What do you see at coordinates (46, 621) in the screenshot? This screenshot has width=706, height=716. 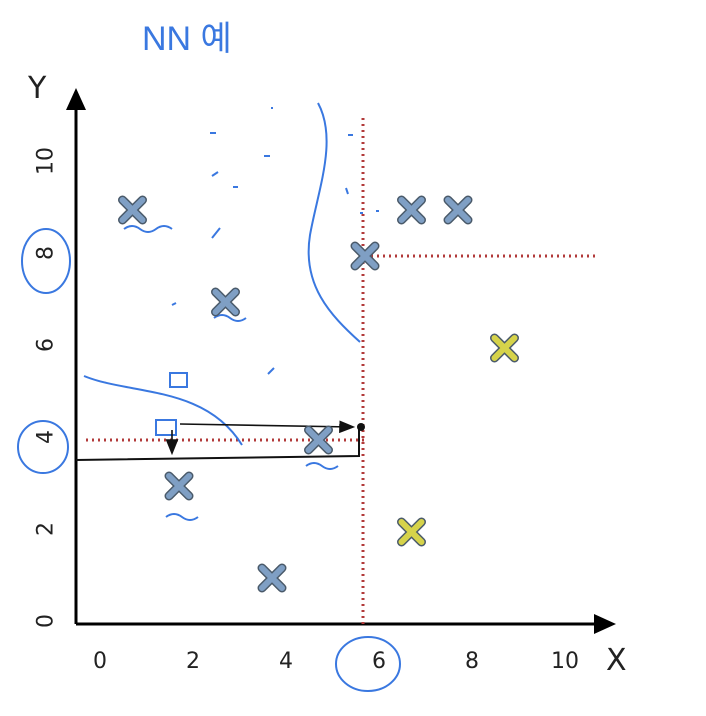 I see `y-tick-label-0: 0` at bounding box center [46, 621].